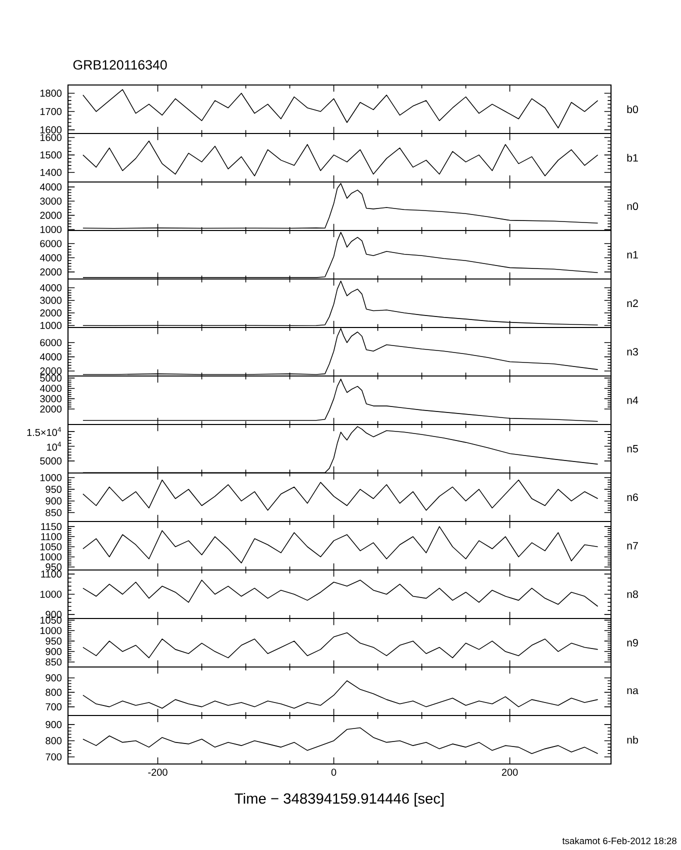  Describe the element at coordinates (510, 772) in the screenshot. I see `x-tick-label: 200` at that location.